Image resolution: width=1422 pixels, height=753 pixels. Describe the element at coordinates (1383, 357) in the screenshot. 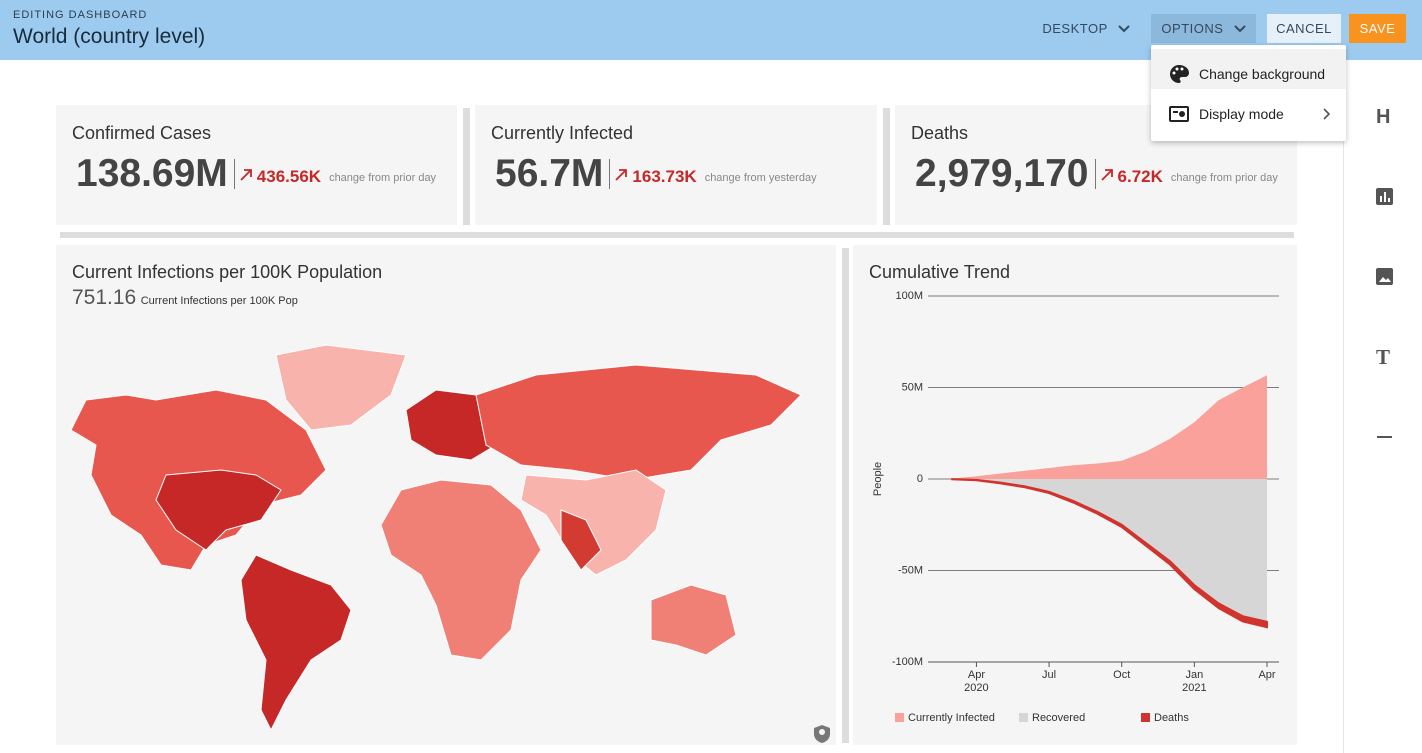

I see `text-tool: T` at that location.